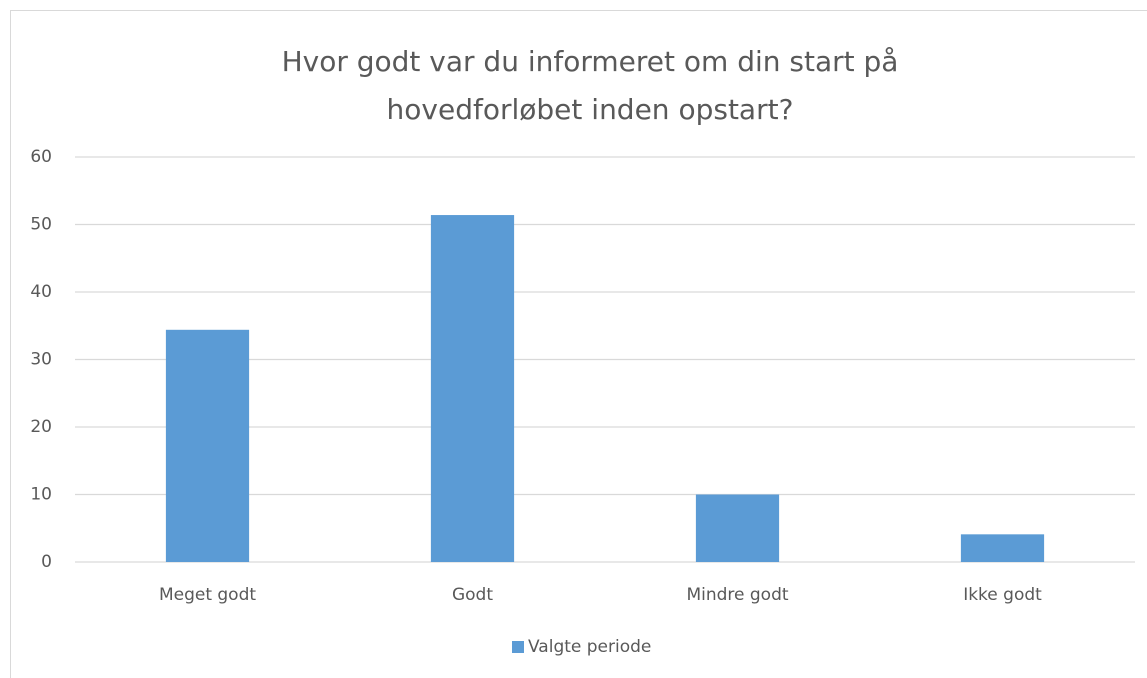  I want to click on y-tick-label: 0, so click(46, 562).